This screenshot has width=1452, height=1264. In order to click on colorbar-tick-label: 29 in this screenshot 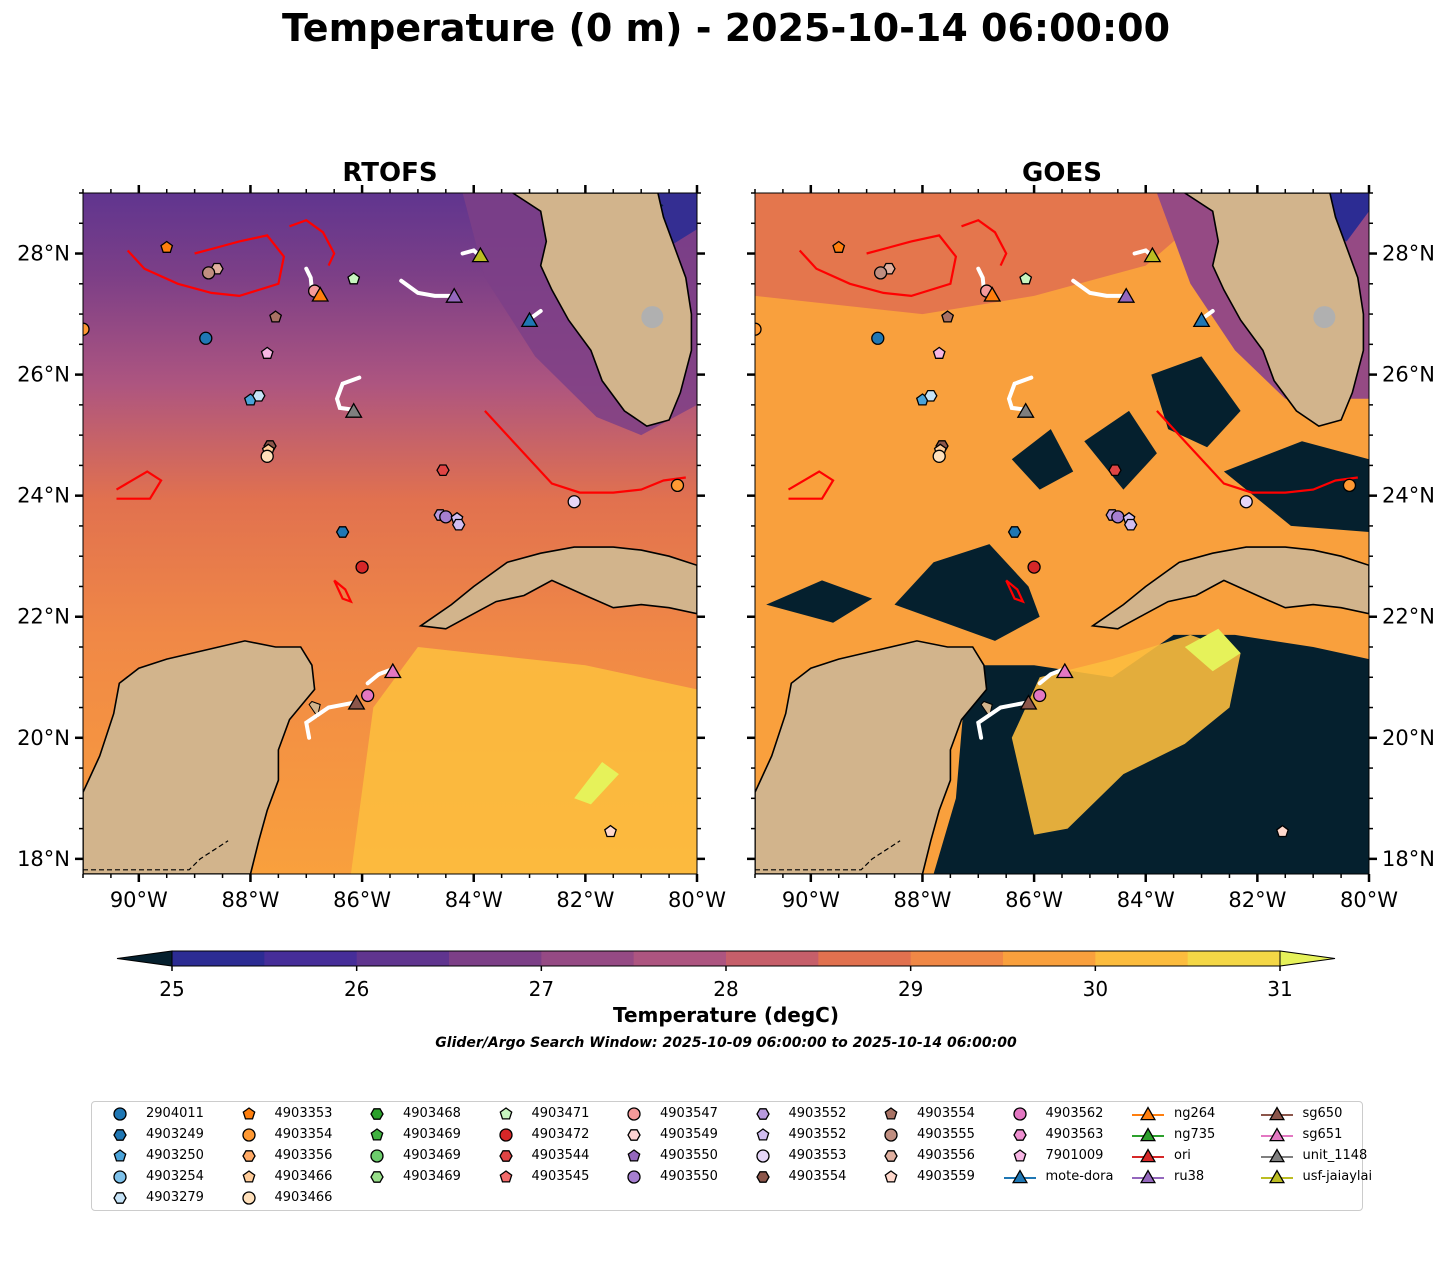, I will do `click(910, 989)`.